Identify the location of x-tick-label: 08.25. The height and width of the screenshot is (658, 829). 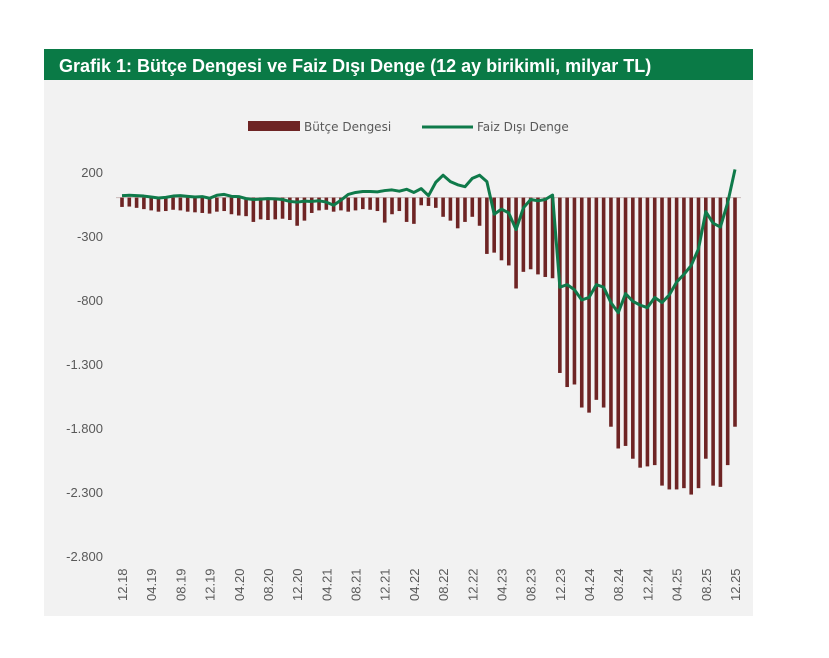
(706, 584).